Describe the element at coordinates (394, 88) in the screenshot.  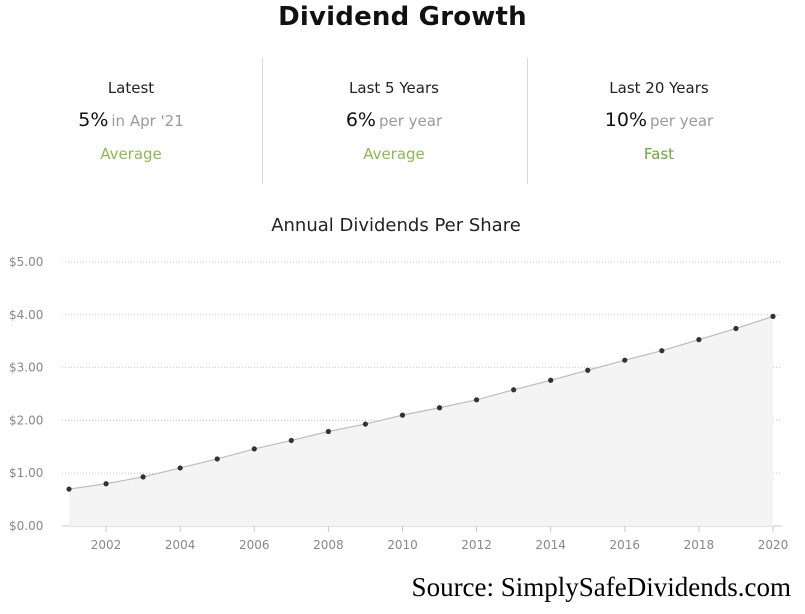
I see `stat-label: Last 5 Years` at that location.